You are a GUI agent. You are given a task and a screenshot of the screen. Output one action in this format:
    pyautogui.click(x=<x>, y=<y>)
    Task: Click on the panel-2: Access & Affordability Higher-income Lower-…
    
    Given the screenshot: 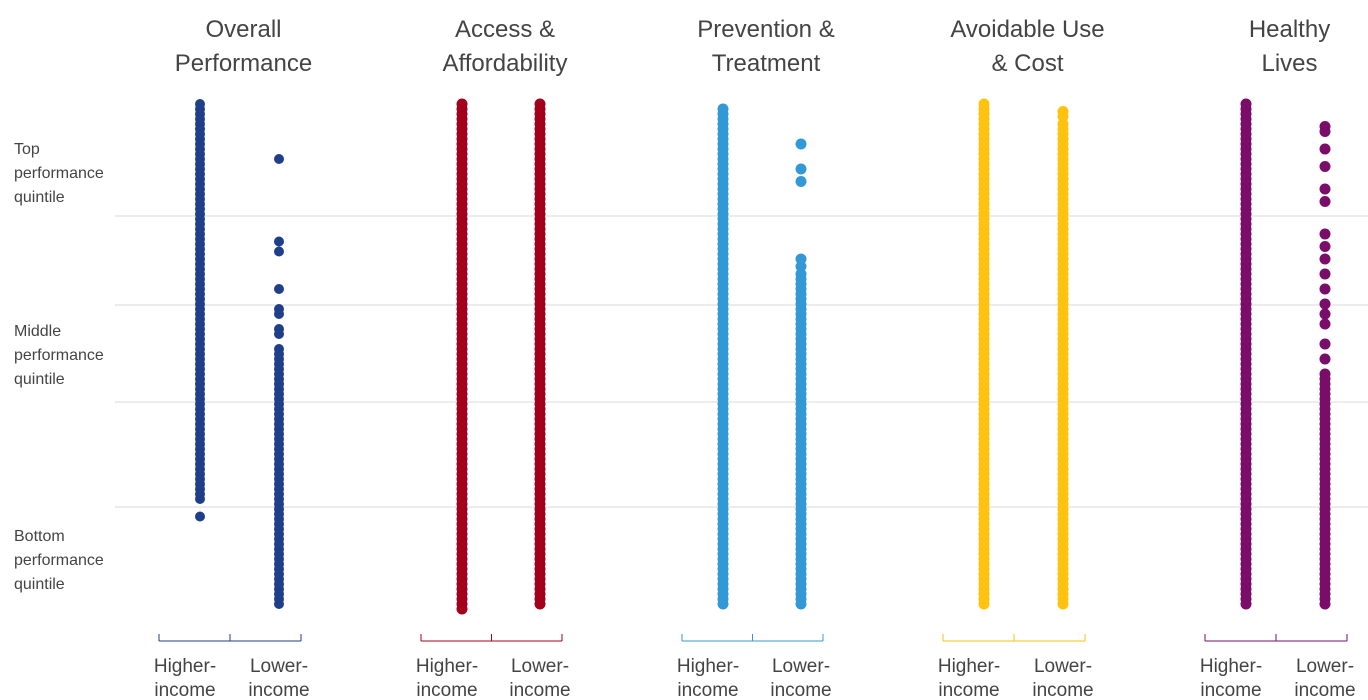 What is the action you would take?
    pyautogui.click(x=493, y=358)
    